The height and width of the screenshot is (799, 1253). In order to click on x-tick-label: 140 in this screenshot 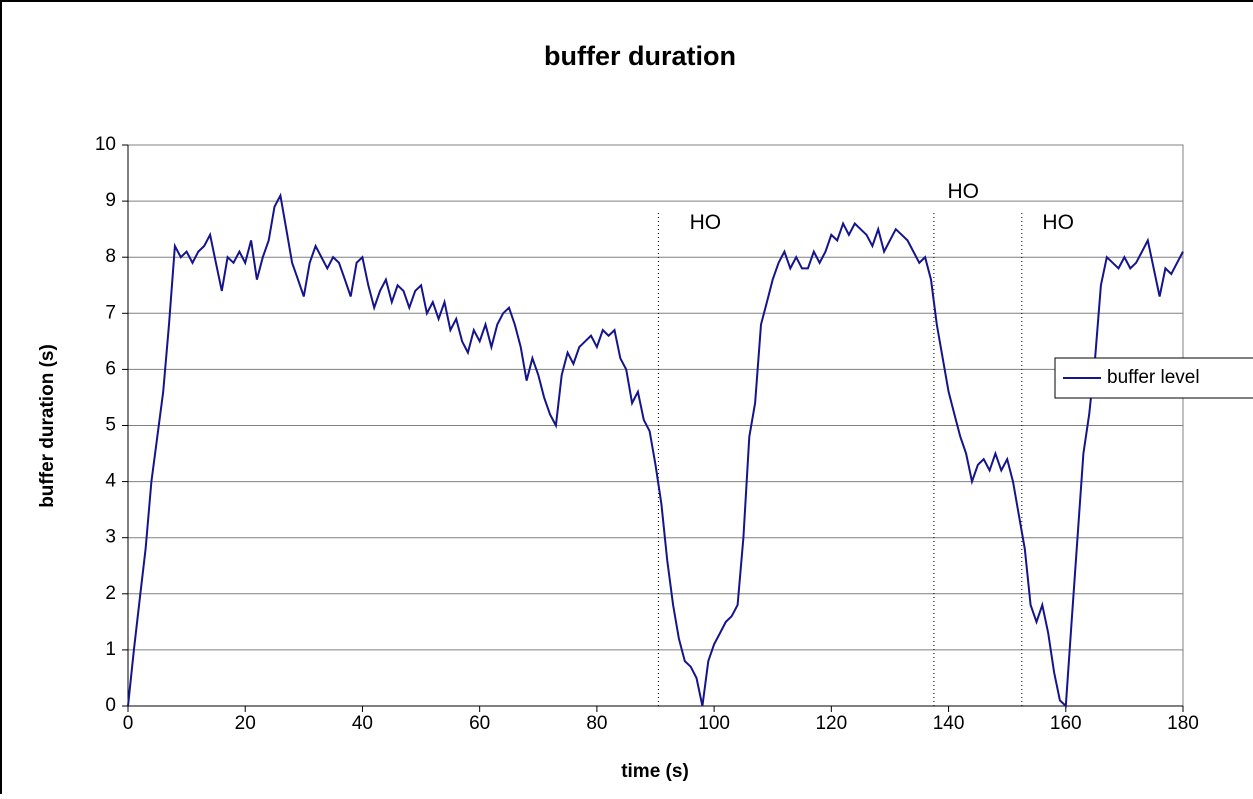, I will do `click(949, 723)`.